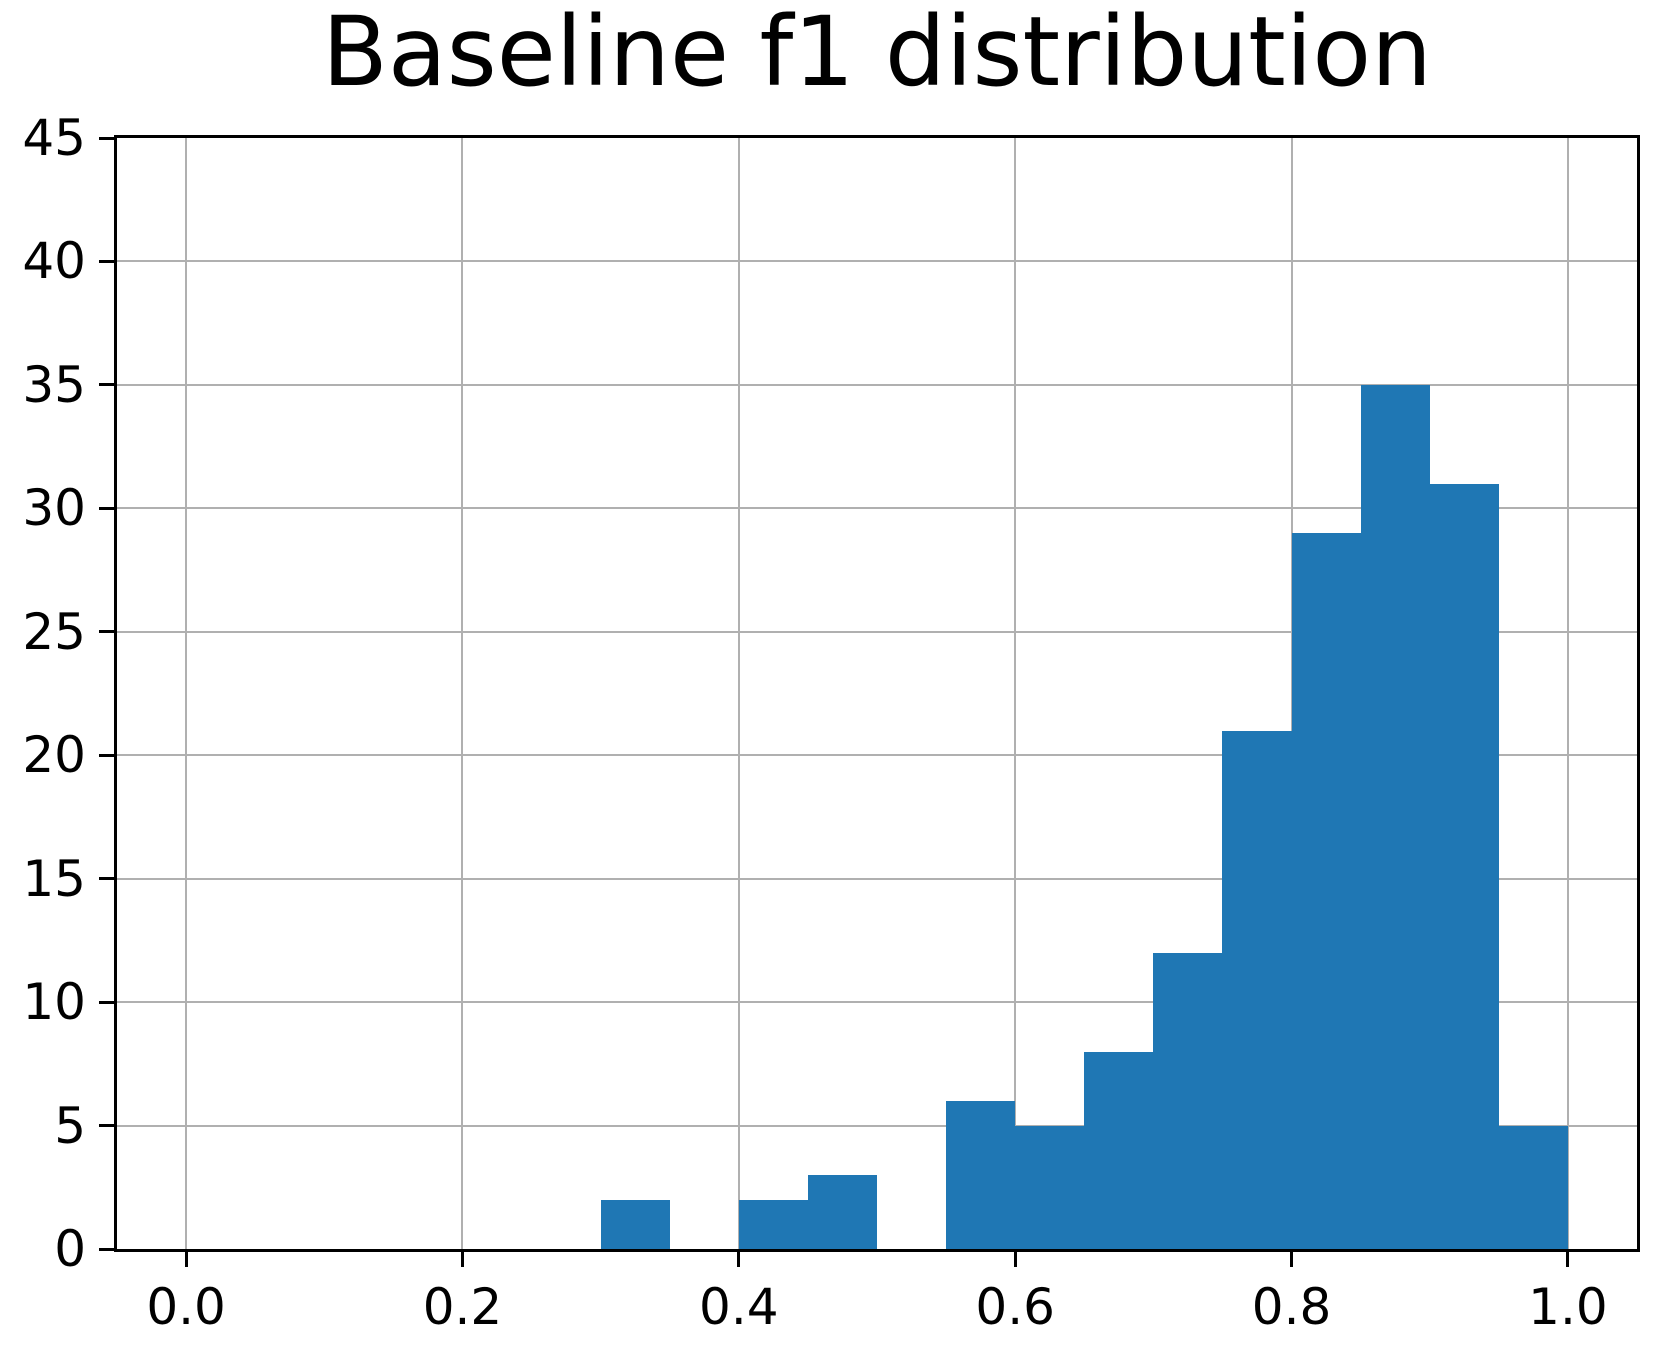 The width and height of the screenshot is (1662, 1356). I want to click on y-tick-label: 5, so click(70, 1125).